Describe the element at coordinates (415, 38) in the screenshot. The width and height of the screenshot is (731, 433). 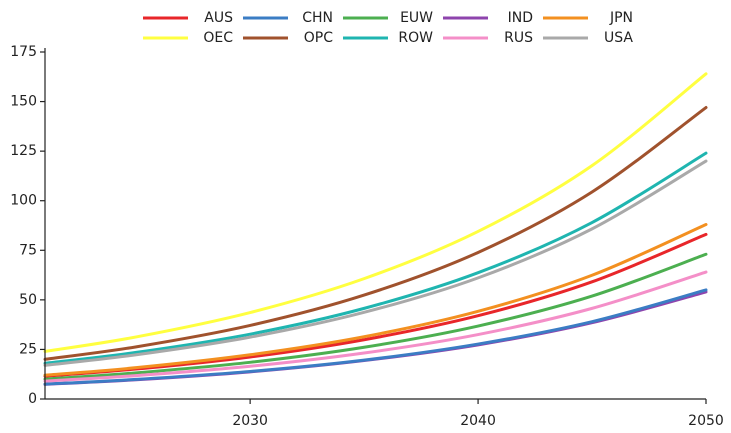
I see `legend-label: ROW` at that location.